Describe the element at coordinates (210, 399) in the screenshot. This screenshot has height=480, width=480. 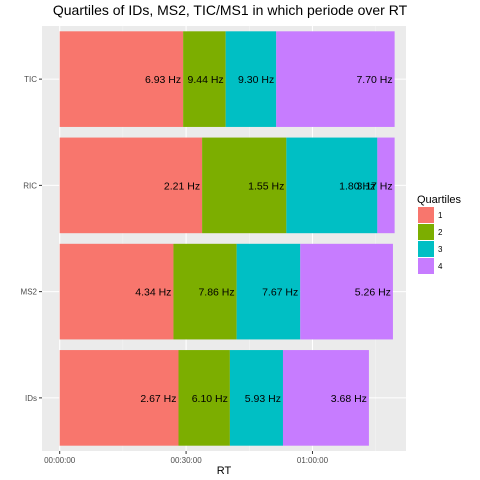
I see `bar-label-ids-q2: 6.10 Hz` at that location.